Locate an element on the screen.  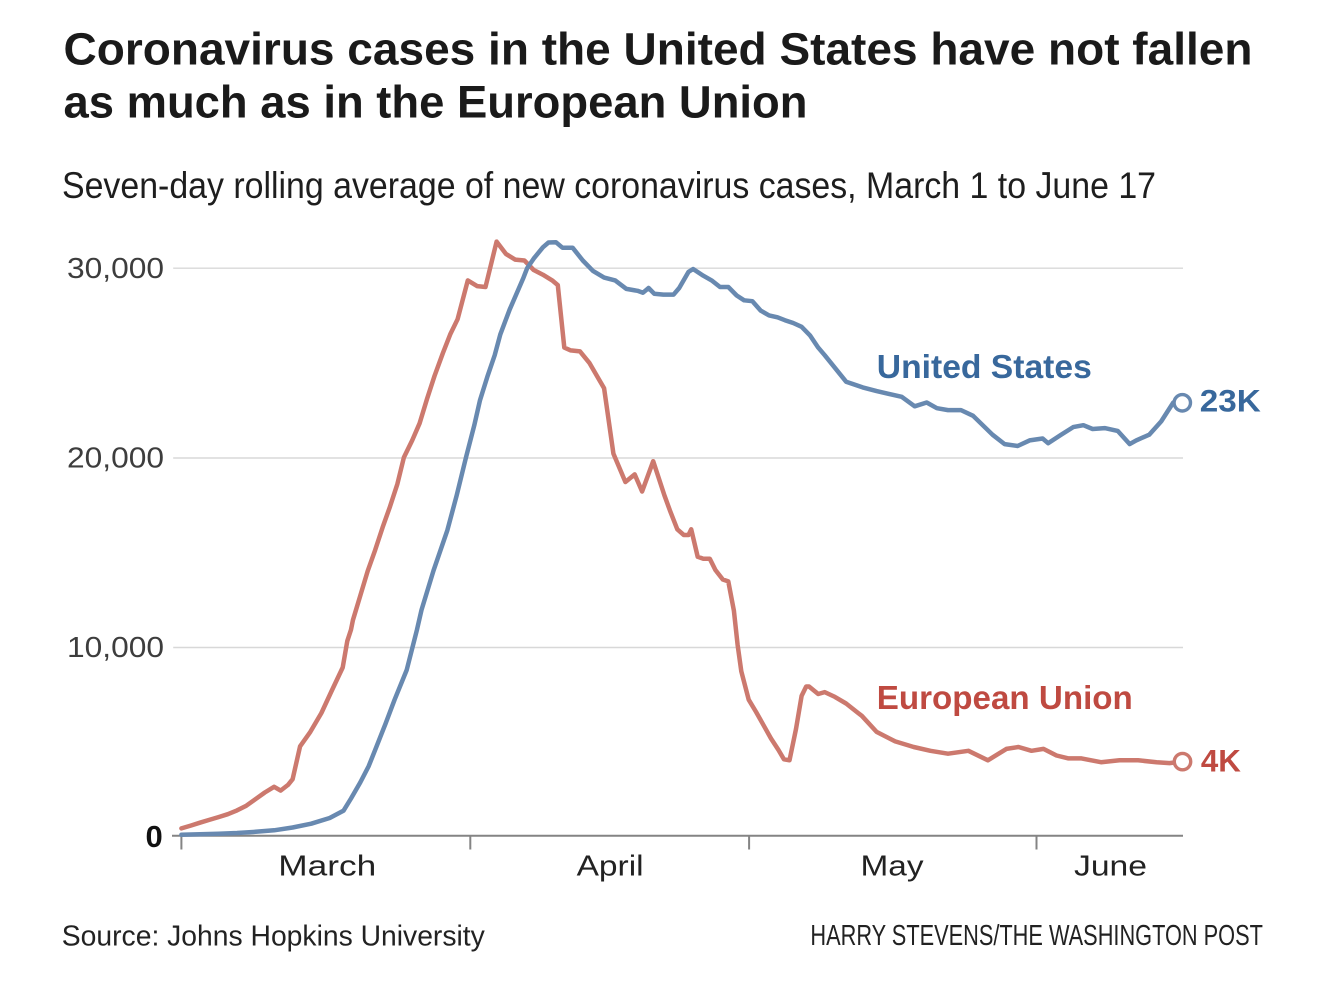
svg-text: United States is located at coordinates (984, 366).